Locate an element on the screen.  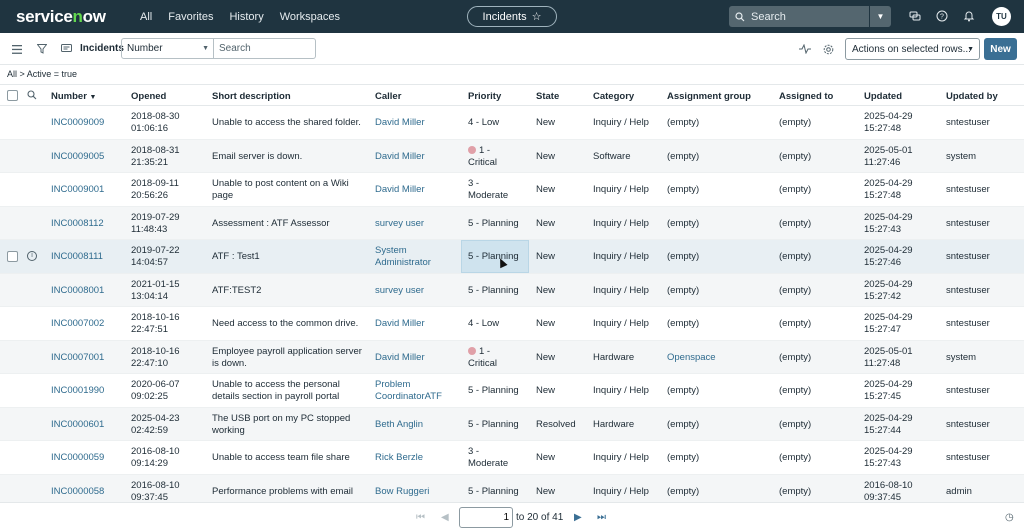
cell-number: INC0000058 is located at coordinates (77, 492).